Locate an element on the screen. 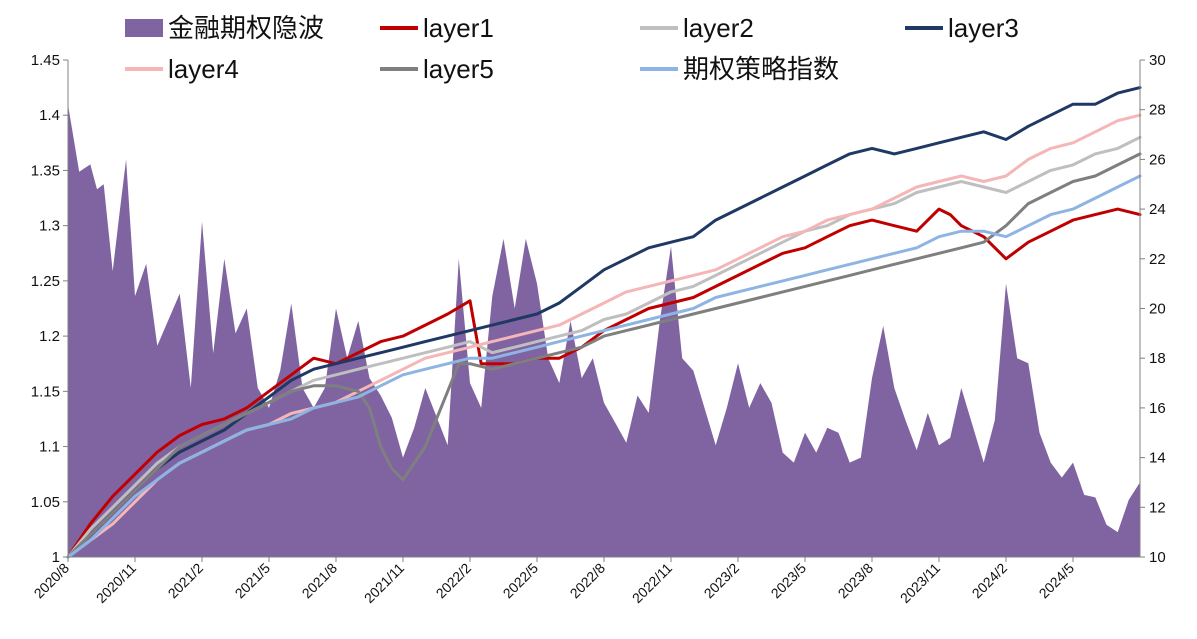 Image resolution: width=1197 pixels, height=639 pixels. y2-tick-label: 24 is located at coordinates (1157, 209).